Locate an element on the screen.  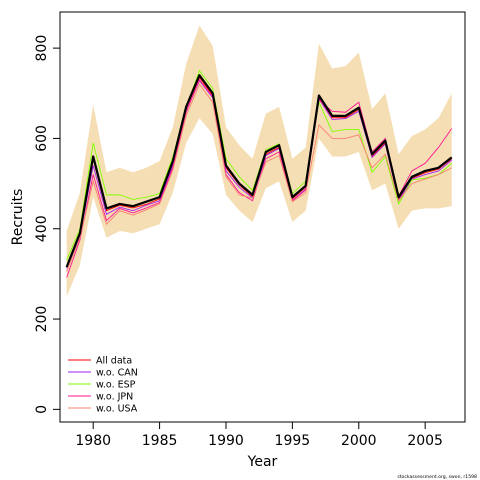
x-axis-title: Year is located at coordinates (262, 462).